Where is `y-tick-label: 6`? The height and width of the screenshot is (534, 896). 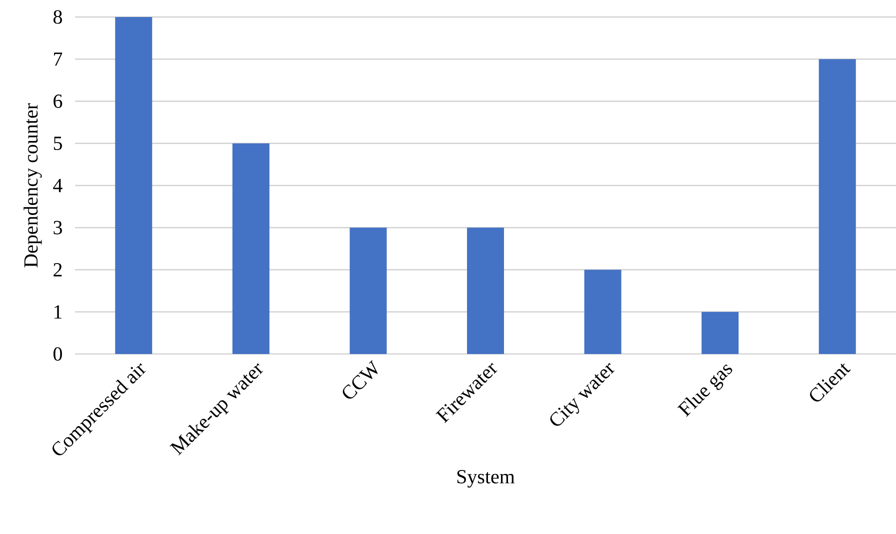
y-tick-label: 6 is located at coordinates (58, 101).